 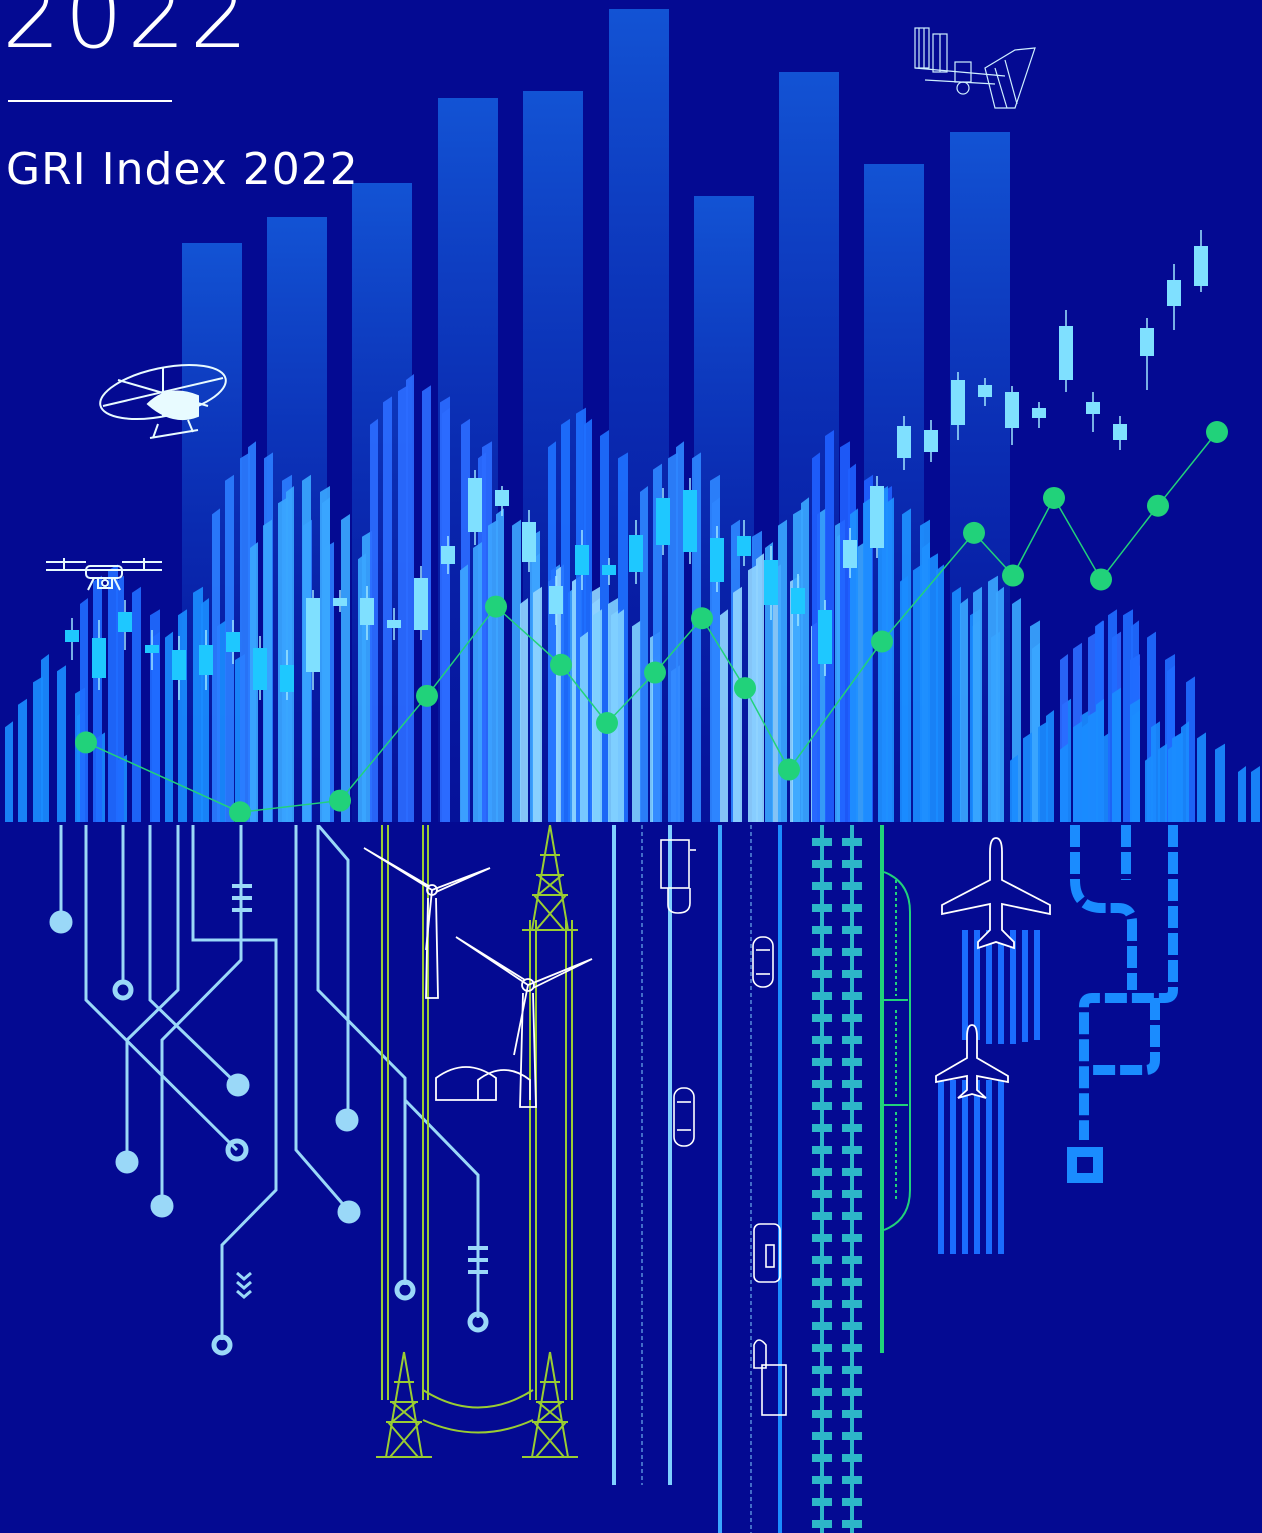 I want to click on report-subtitle: GRI Index 2022, so click(x=182, y=169).